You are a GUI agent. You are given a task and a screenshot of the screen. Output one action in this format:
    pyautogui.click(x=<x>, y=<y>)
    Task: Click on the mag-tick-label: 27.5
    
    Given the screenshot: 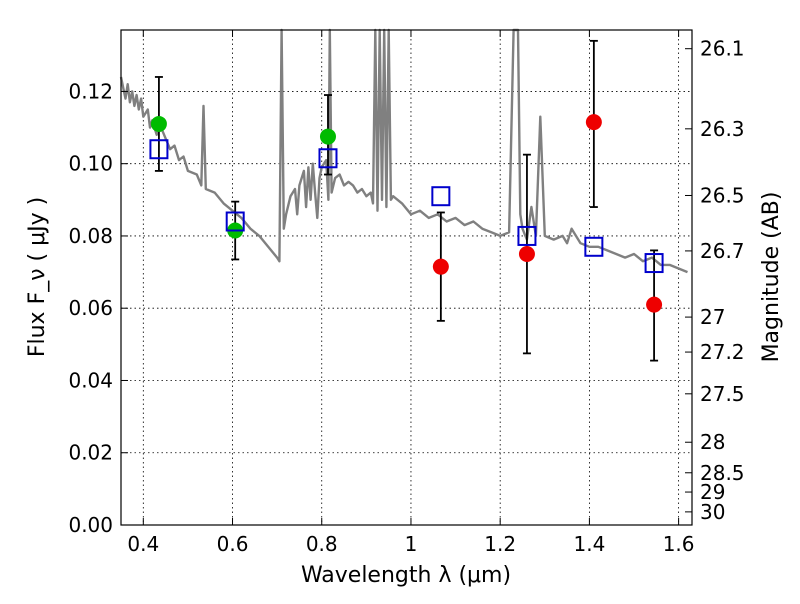 What is the action you would take?
    pyautogui.click(x=722, y=394)
    